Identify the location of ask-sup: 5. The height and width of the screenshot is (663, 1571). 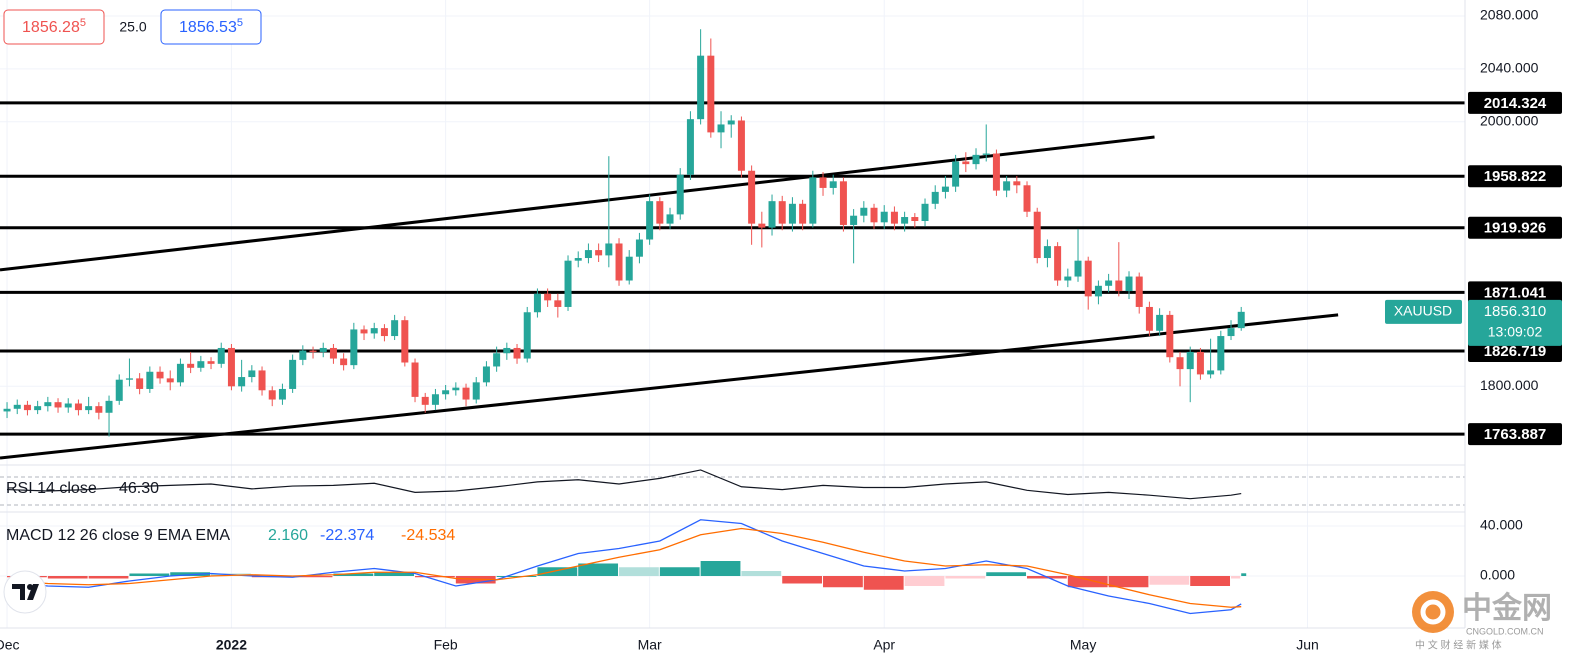
(240, 23).